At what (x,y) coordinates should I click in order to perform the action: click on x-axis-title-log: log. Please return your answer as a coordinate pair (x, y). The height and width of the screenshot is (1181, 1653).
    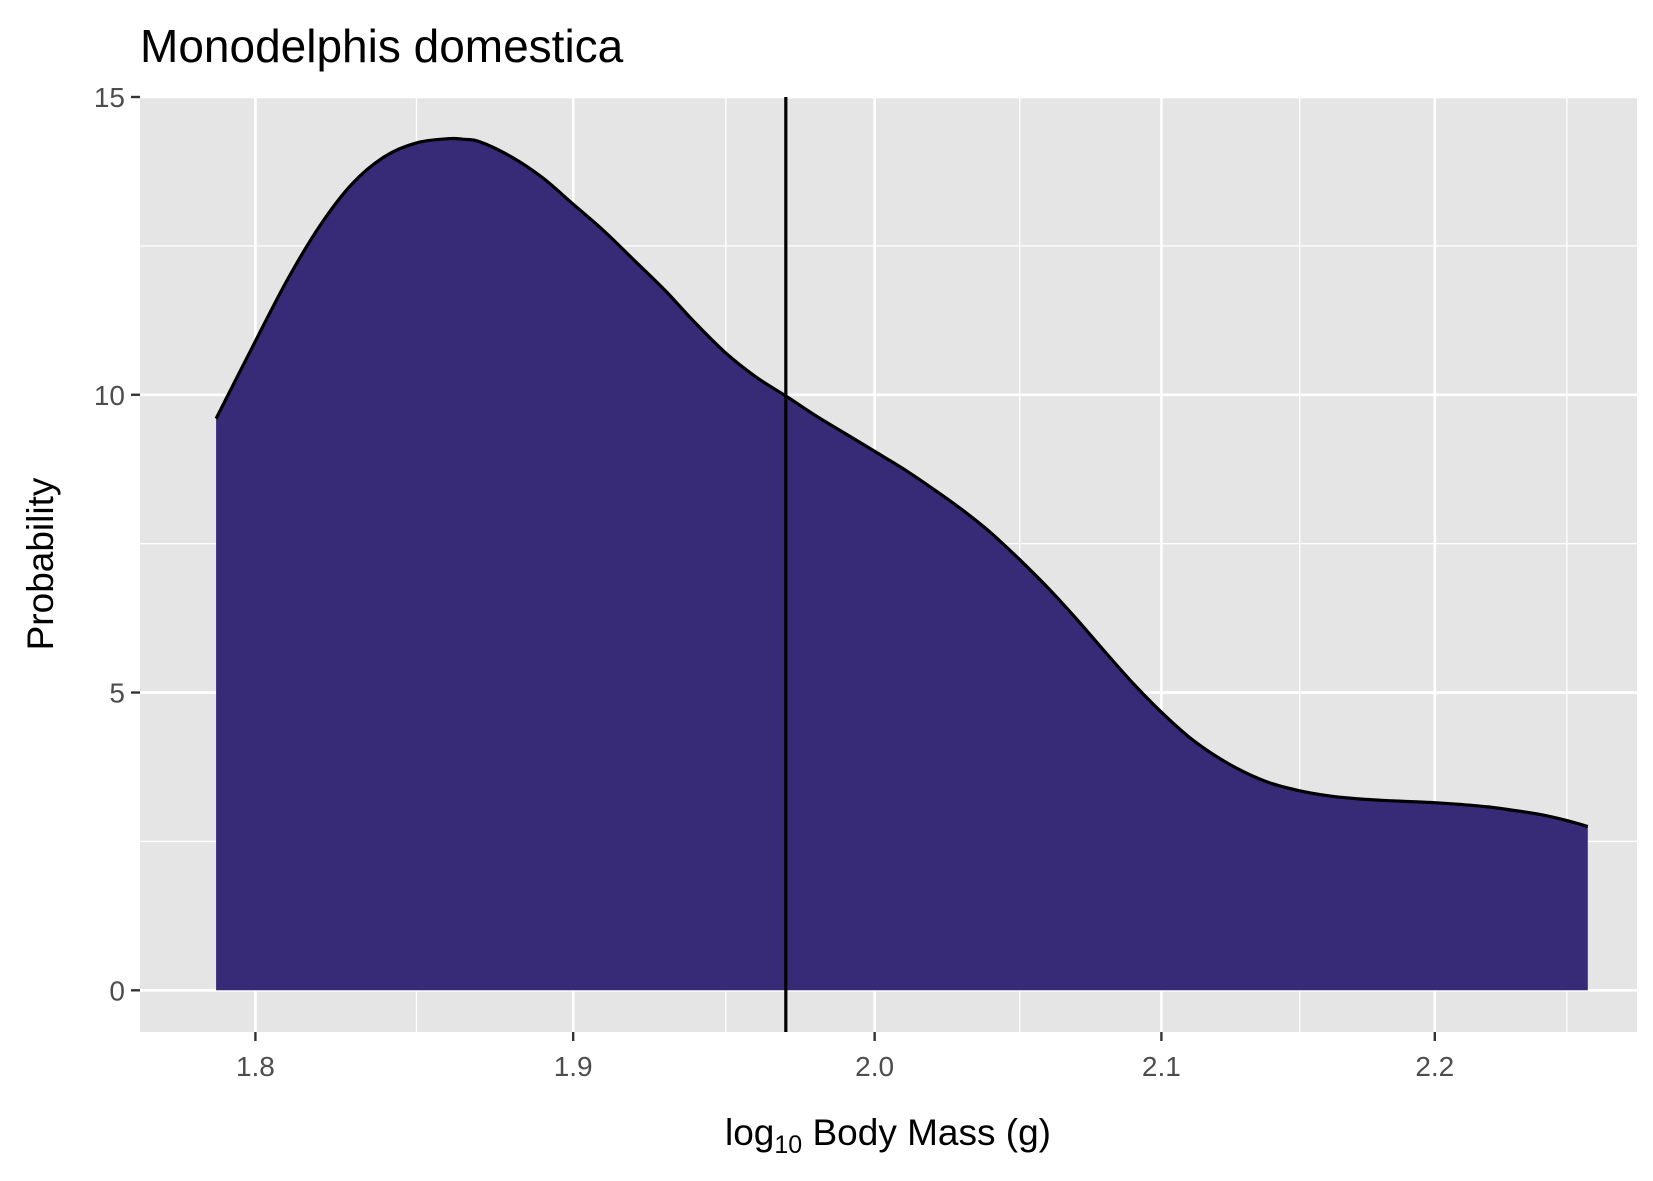
    Looking at the image, I should click on (749, 1132).